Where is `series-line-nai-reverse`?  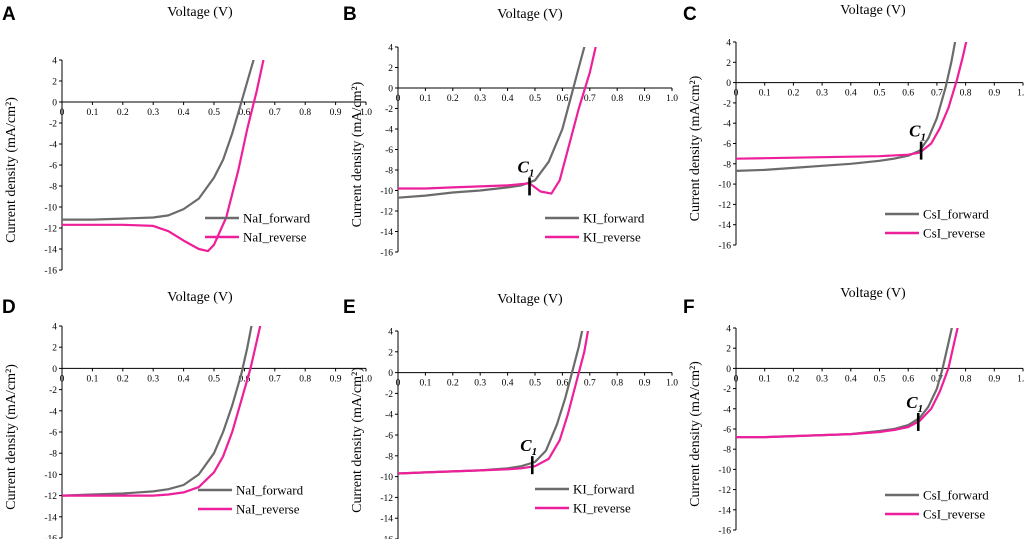 series-line-nai-reverse is located at coordinates (162, 411).